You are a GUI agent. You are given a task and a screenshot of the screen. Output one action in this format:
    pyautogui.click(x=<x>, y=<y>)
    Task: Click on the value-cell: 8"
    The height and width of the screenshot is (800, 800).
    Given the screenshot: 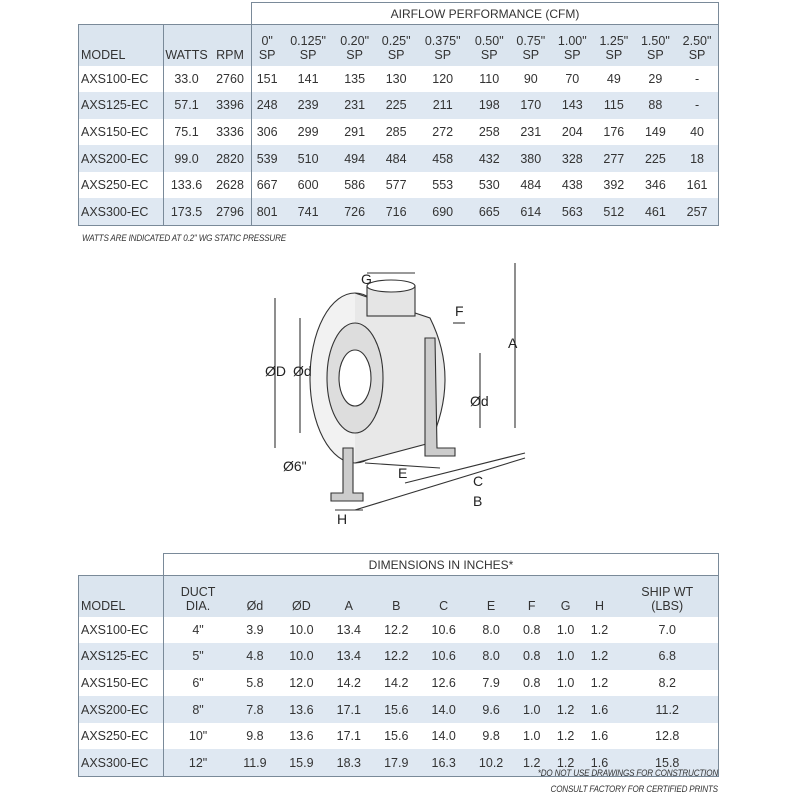 What is the action you would take?
    pyautogui.click(x=198, y=709)
    